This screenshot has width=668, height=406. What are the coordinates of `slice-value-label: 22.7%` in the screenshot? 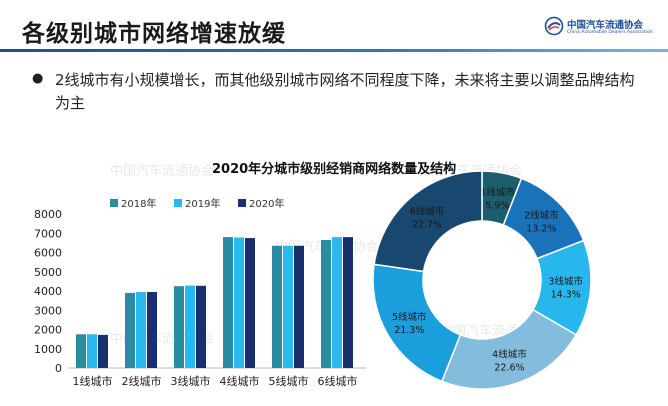 It's located at (427, 224).